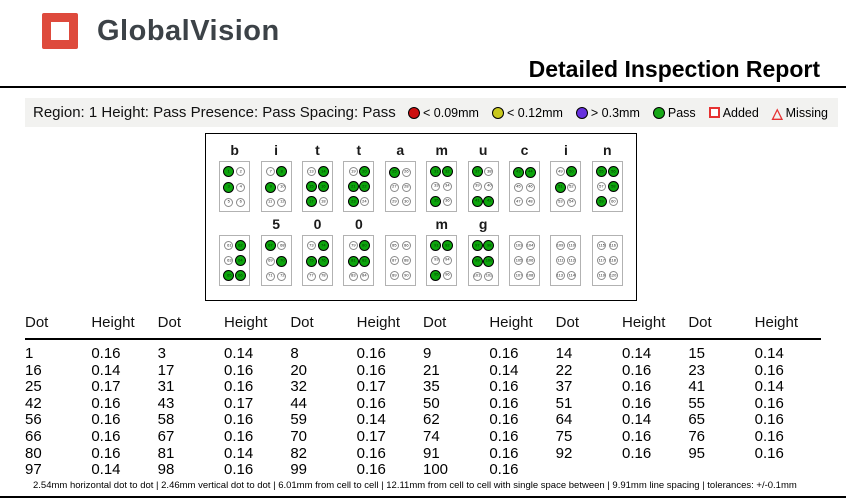 This screenshot has height=500, width=846. I want to click on header-divider, so click(423, 87).